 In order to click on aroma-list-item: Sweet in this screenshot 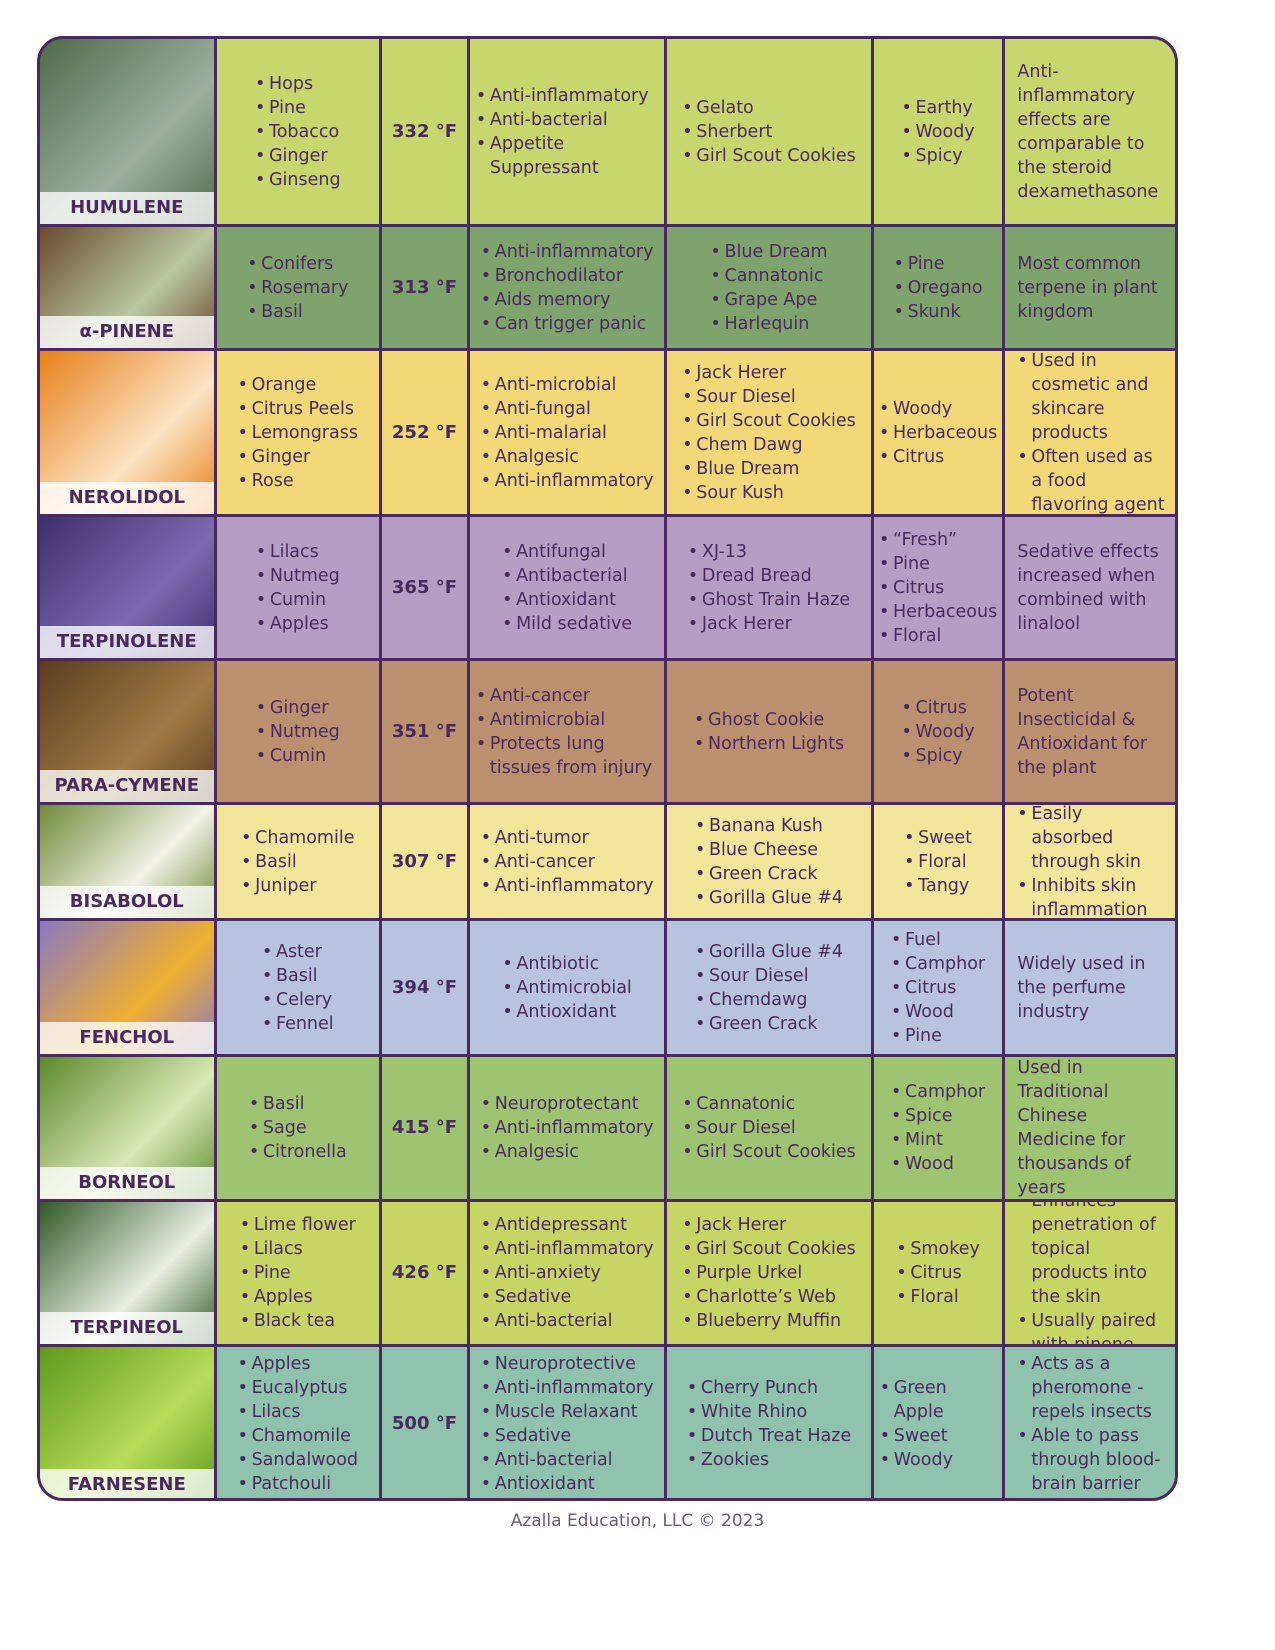, I will do `click(938, 838)`.